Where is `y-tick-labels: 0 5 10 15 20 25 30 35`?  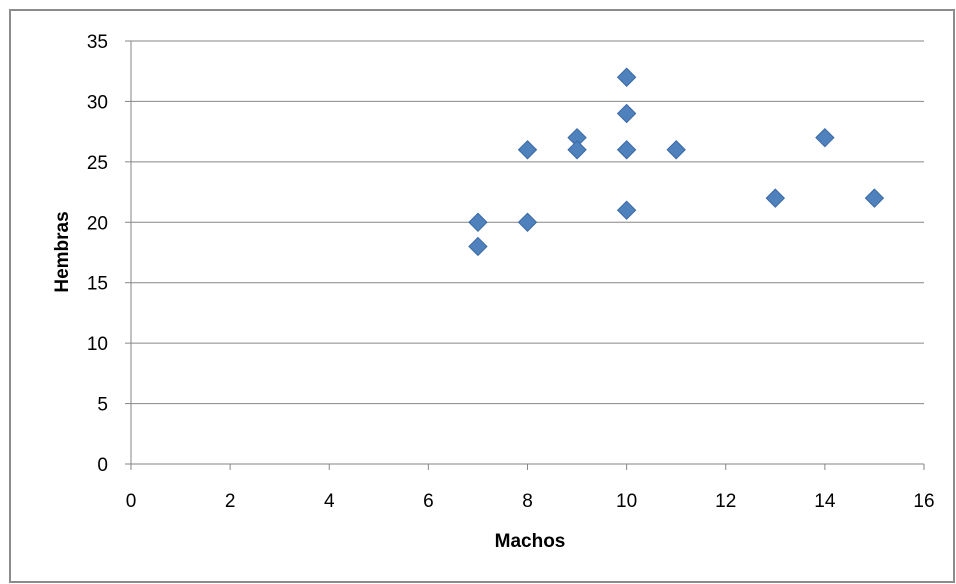 y-tick-labels: 0 5 10 15 20 25 30 35 is located at coordinates (97, 254).